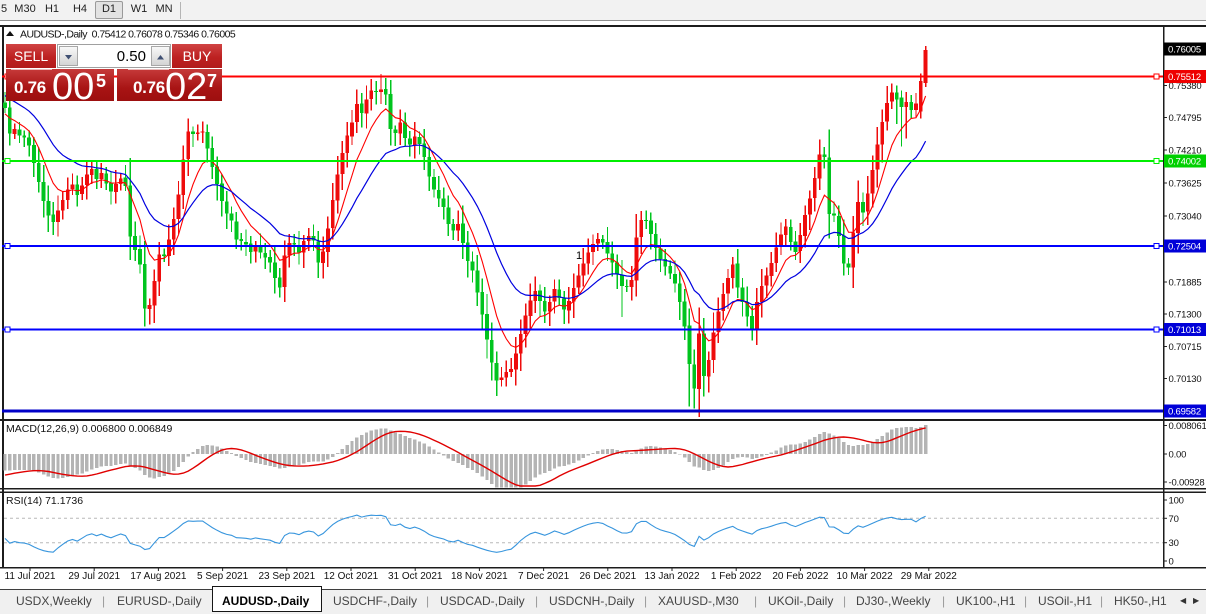  Describe the element at coordinates (1171, 562) in the screenshot. I see `svg-text: 0` at that location.